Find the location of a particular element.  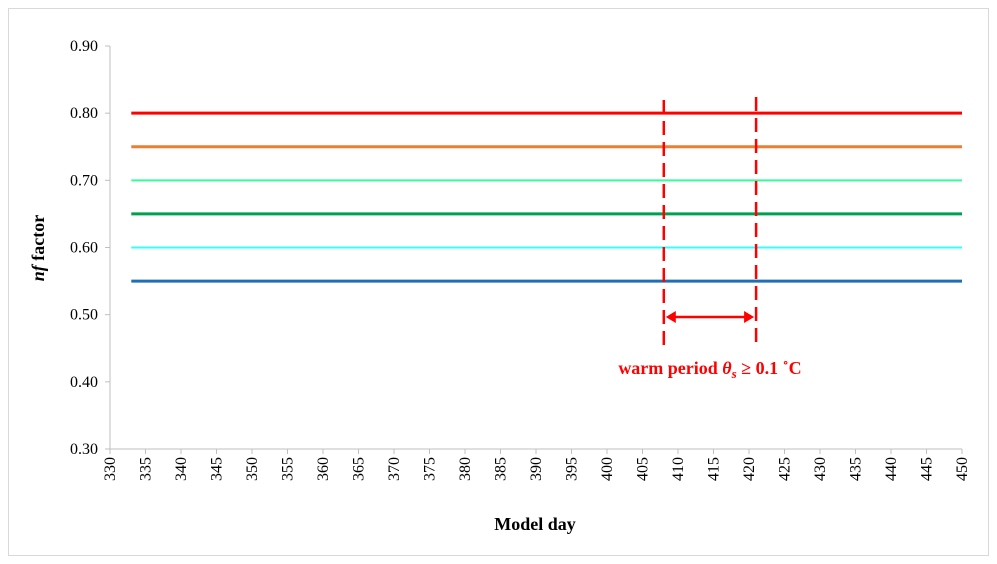

x-tick-label: 420 is located at coordinates (749, 469).